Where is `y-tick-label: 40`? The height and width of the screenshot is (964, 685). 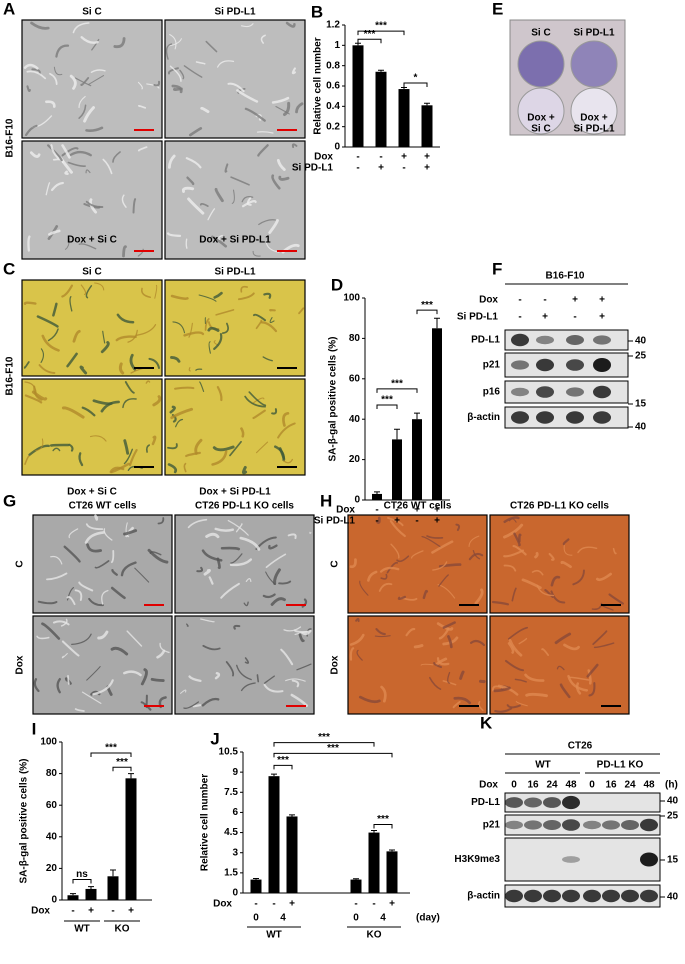 y-tick-label: 40 is located at coordinates (355, 419).